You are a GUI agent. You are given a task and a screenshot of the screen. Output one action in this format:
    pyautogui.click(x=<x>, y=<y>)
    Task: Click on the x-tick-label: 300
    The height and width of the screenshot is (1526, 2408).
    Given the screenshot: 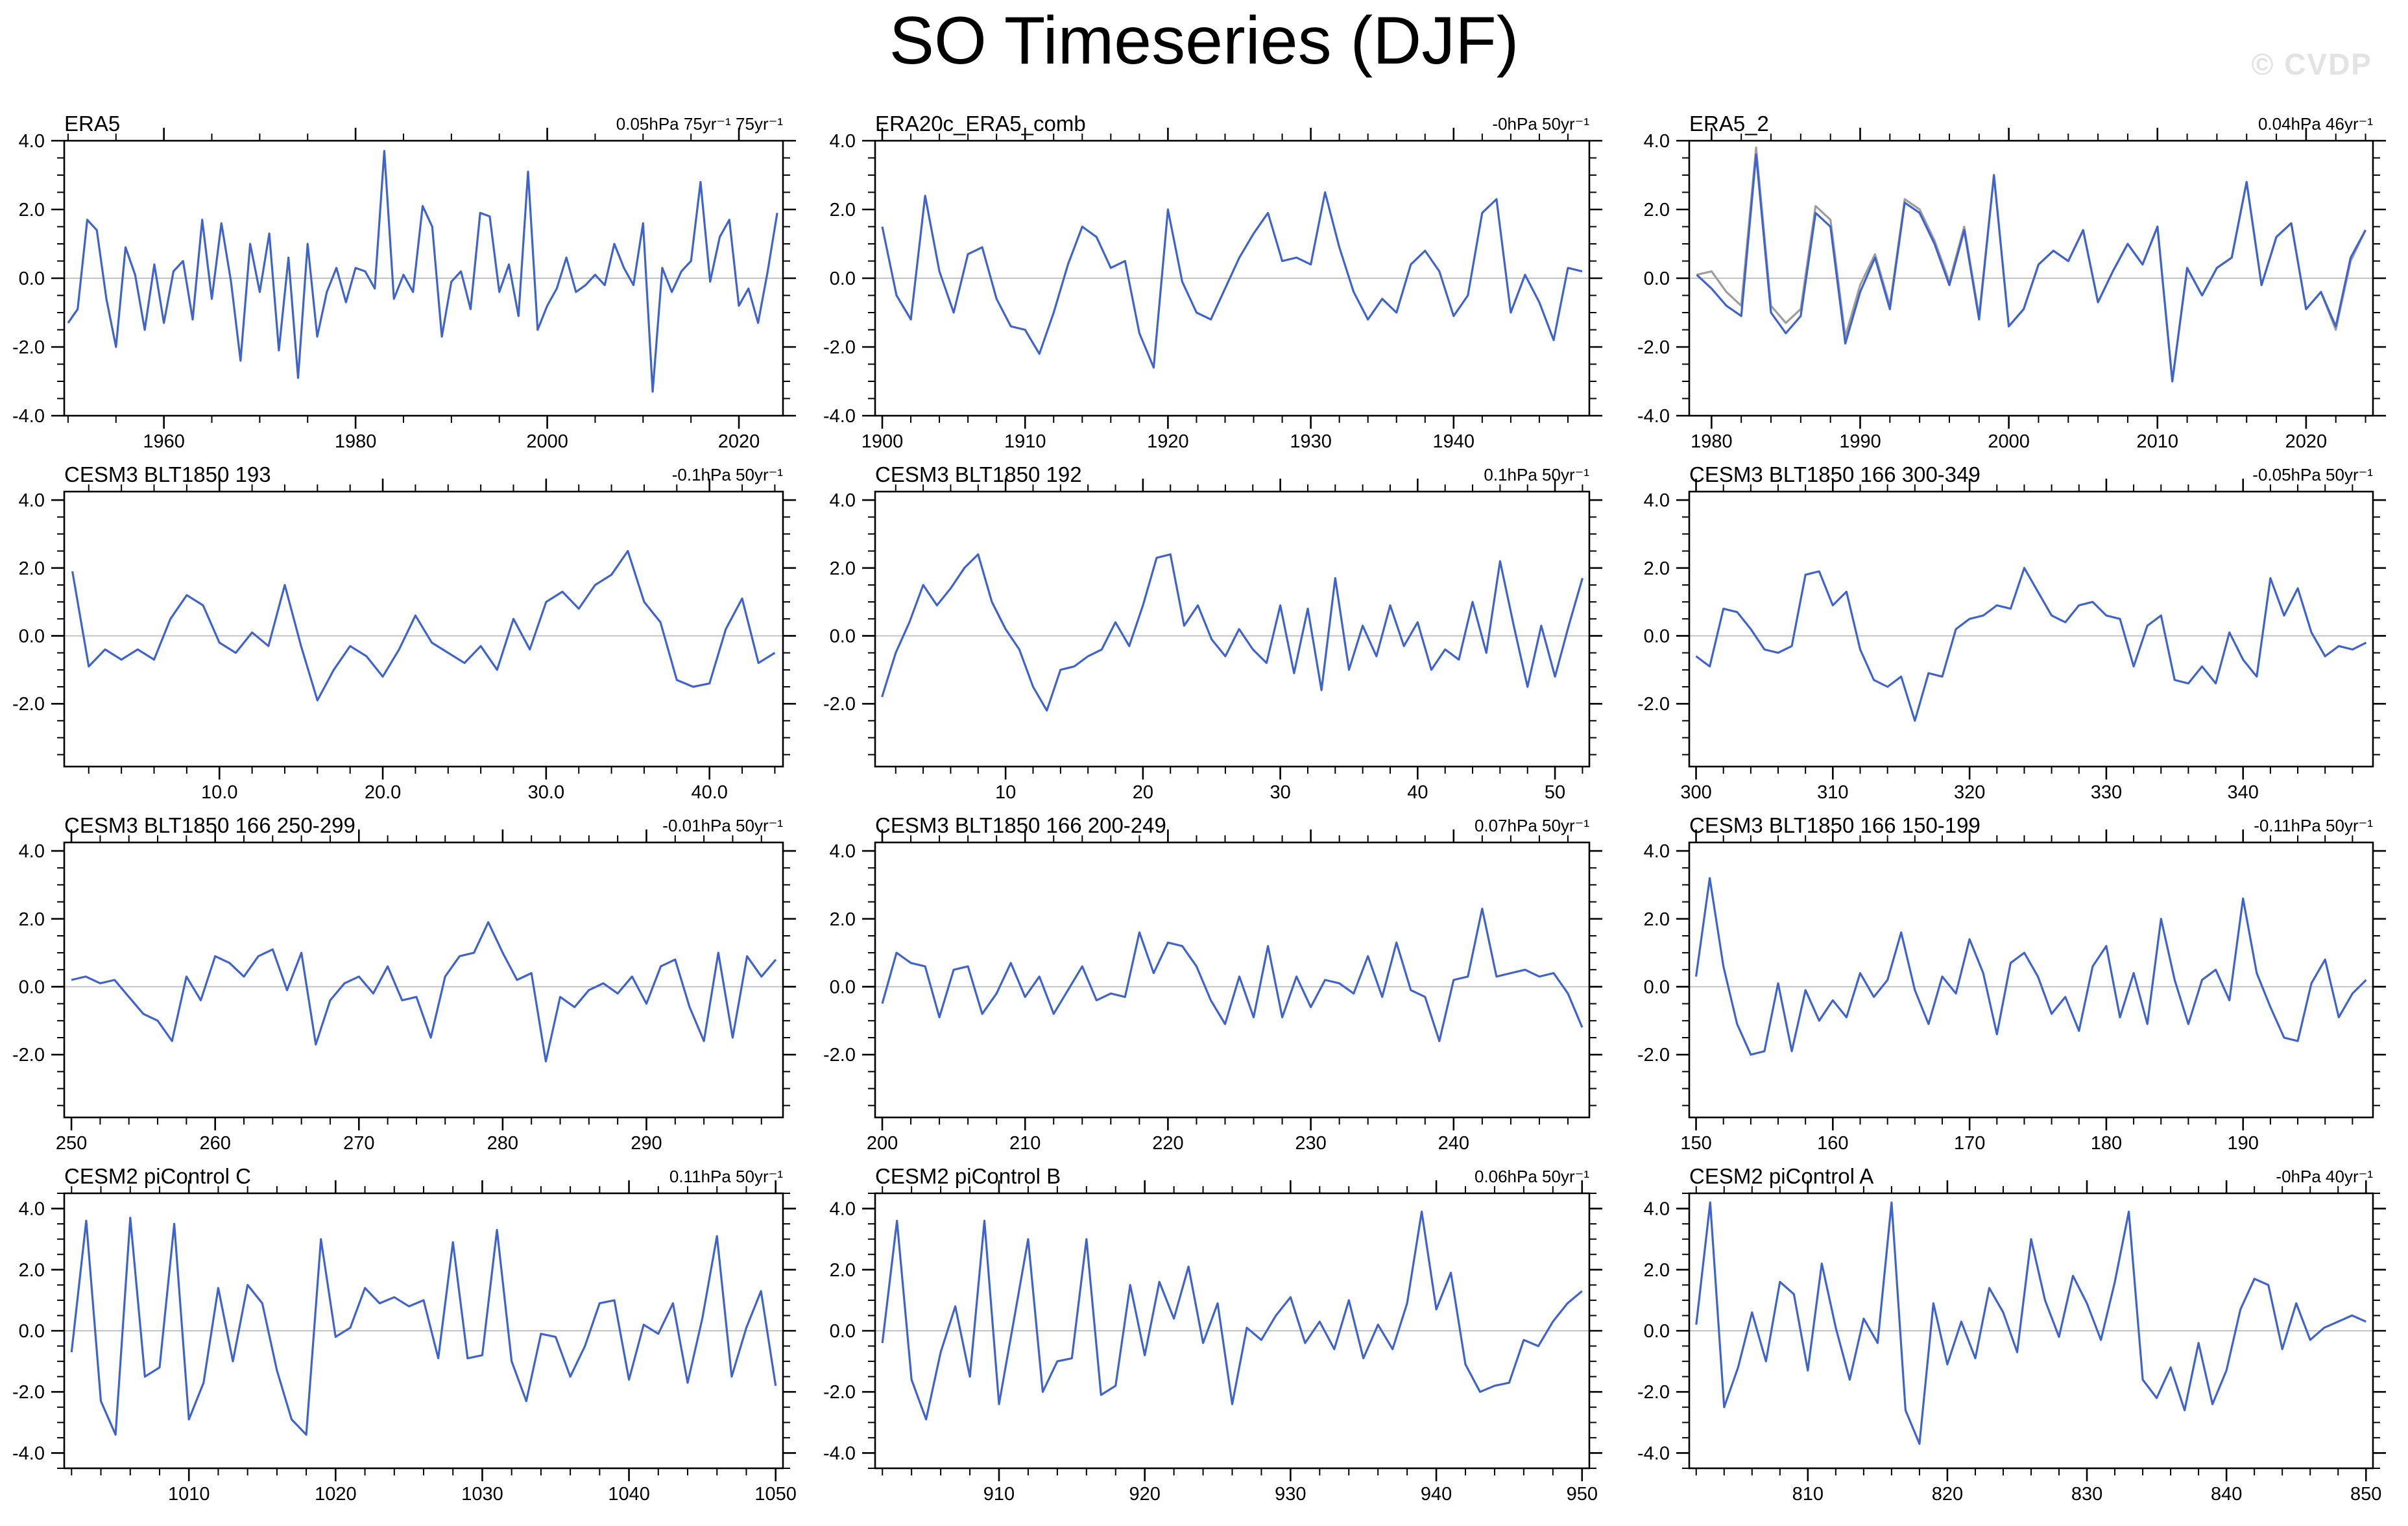 What is the action you would take?
    pyautogui.click(x=1695, y=793)
    